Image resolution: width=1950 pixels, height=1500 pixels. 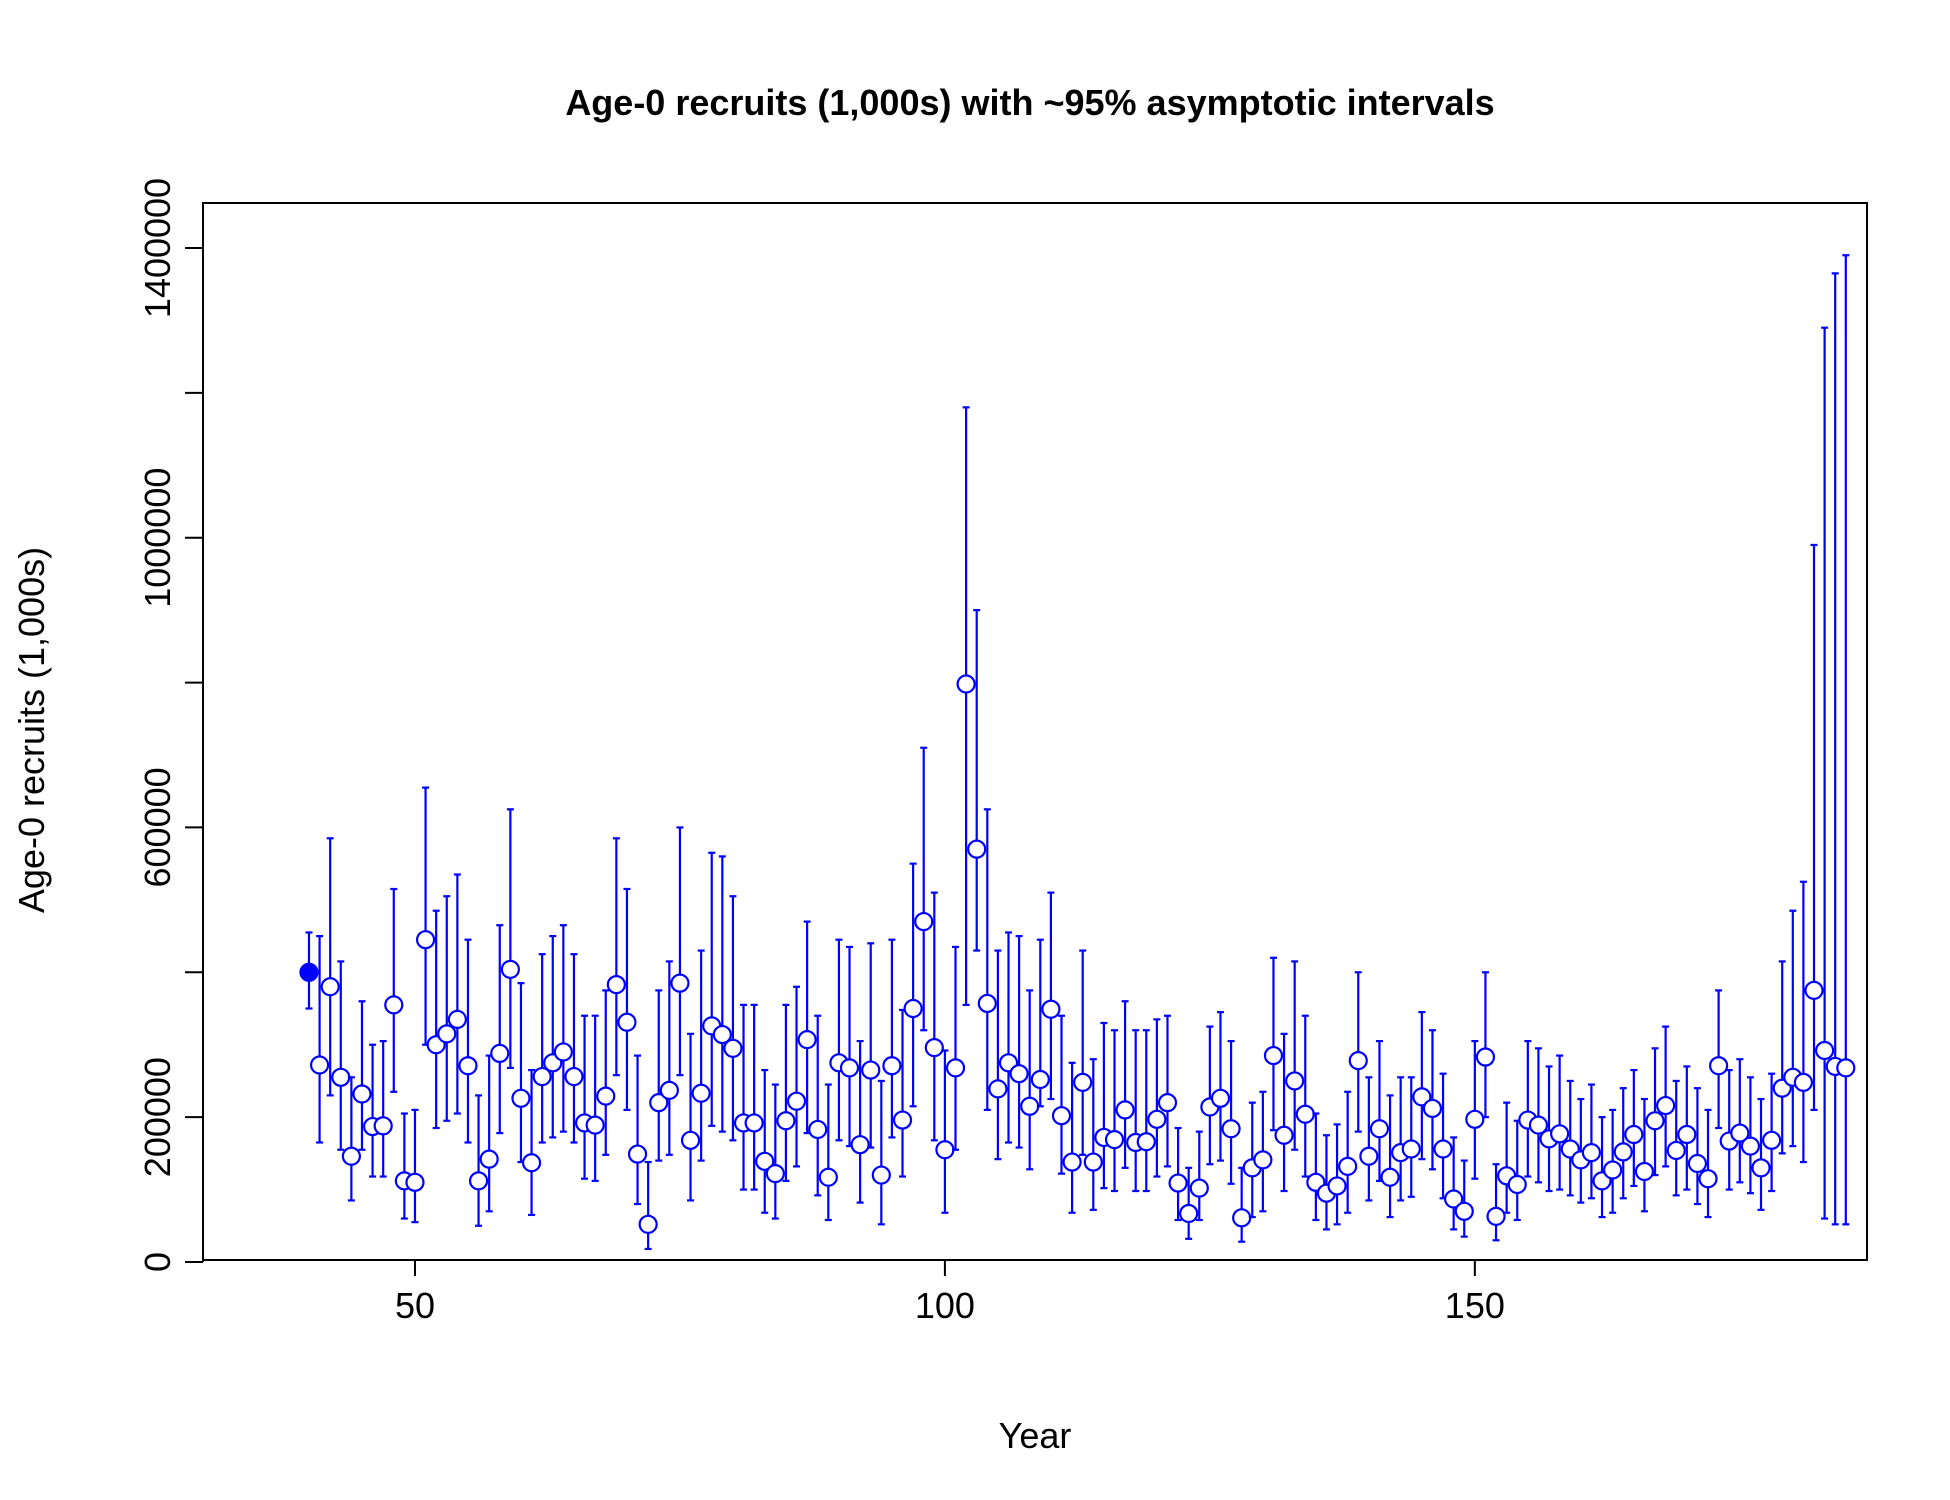 What do you see at coordinates (157, 827) in the screenshot?
I see `y-tick-label-3: 600000` at bounding box center [157, 827].